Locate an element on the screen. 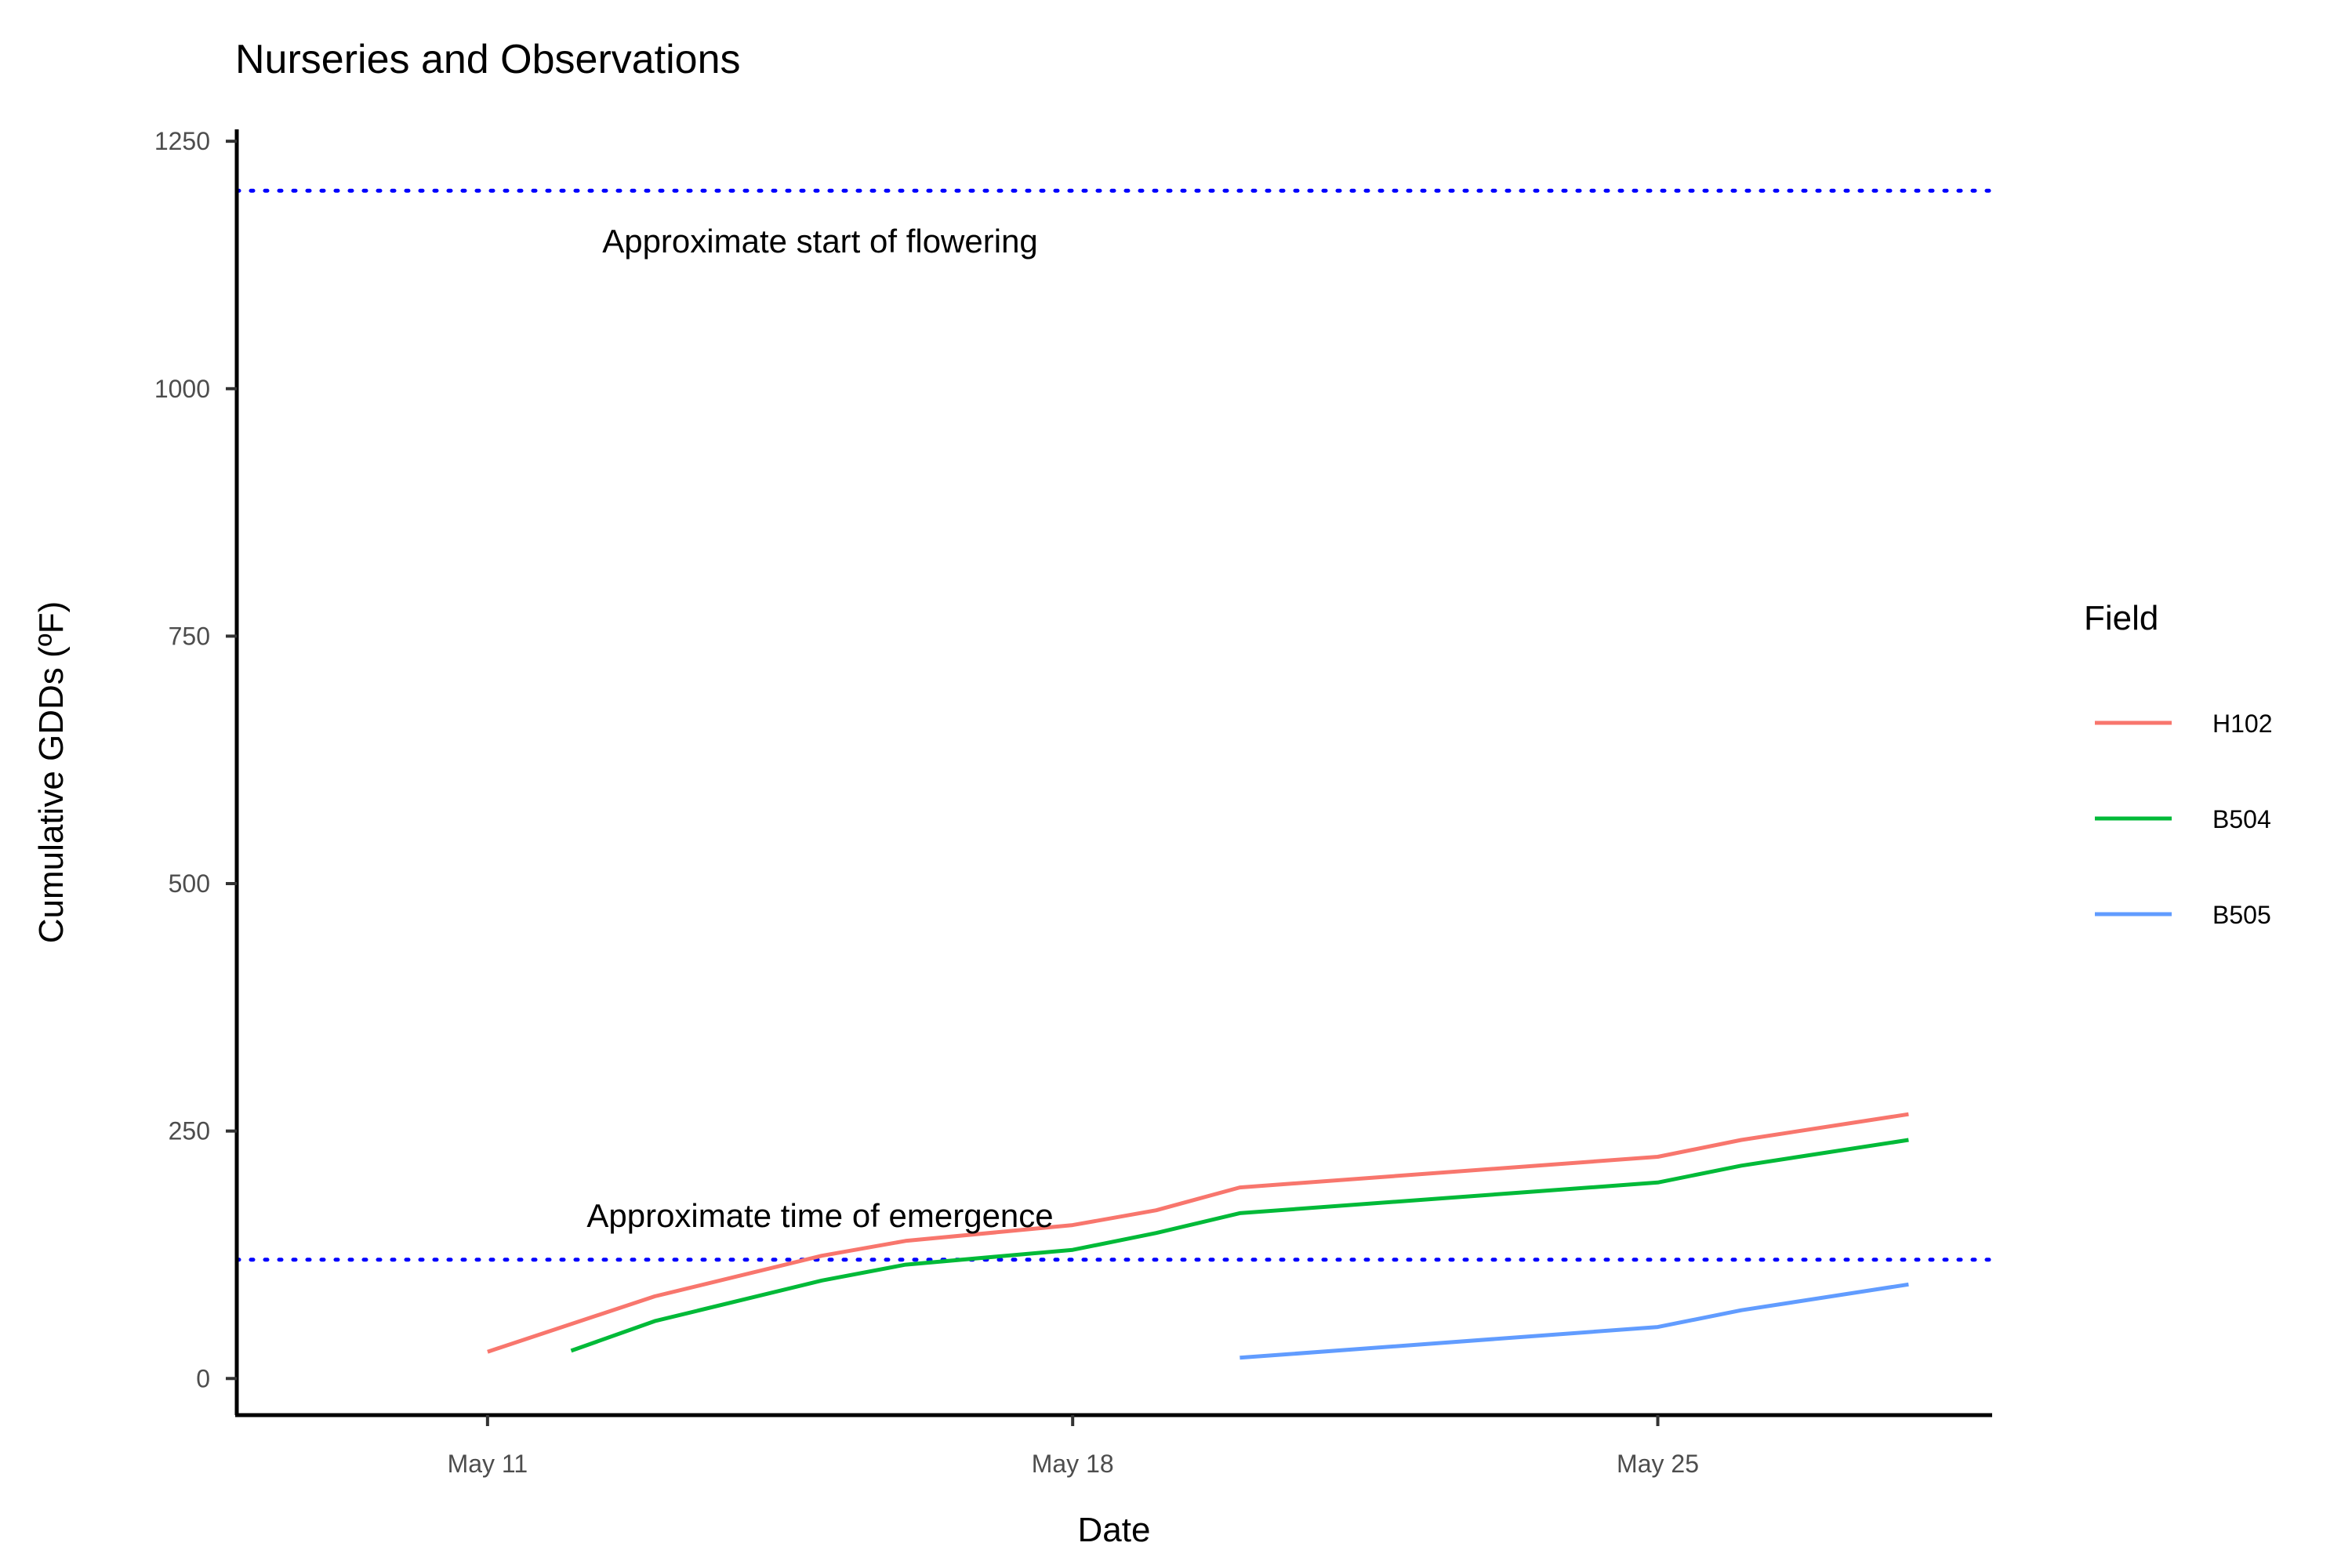  x-tick-label: May 18 is located at coordinates (1073, 1464).